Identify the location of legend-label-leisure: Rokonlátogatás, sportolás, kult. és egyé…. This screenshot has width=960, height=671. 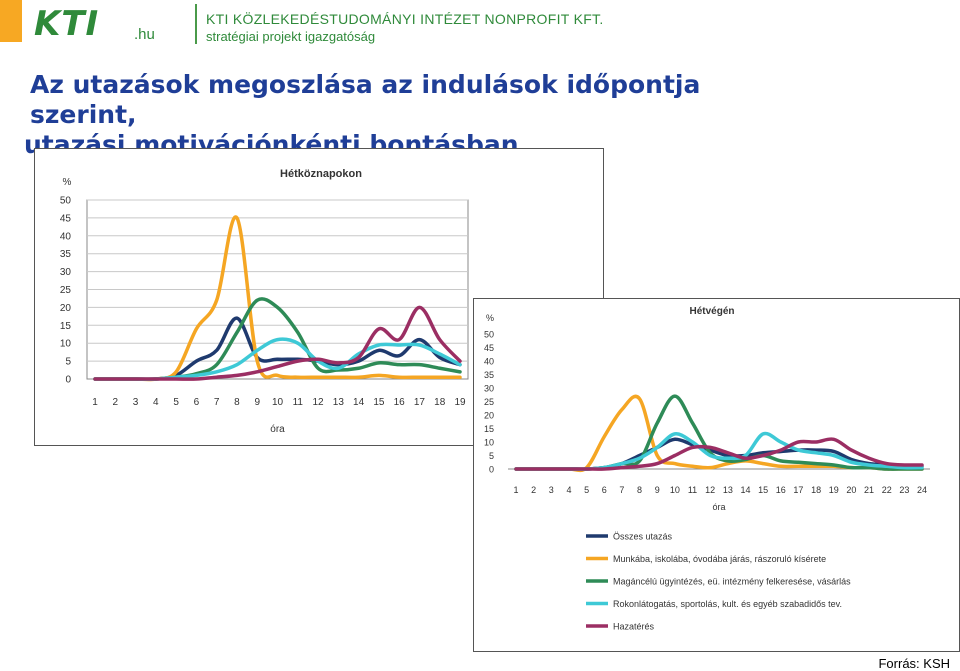
(727, 604).